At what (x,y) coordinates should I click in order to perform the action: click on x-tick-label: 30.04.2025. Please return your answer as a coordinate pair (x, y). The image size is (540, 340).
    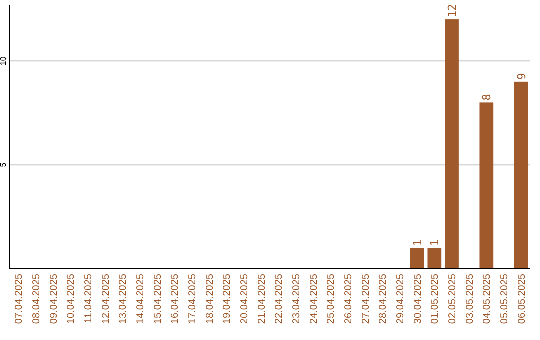
    Looking at the image, I should click on (418, 299).